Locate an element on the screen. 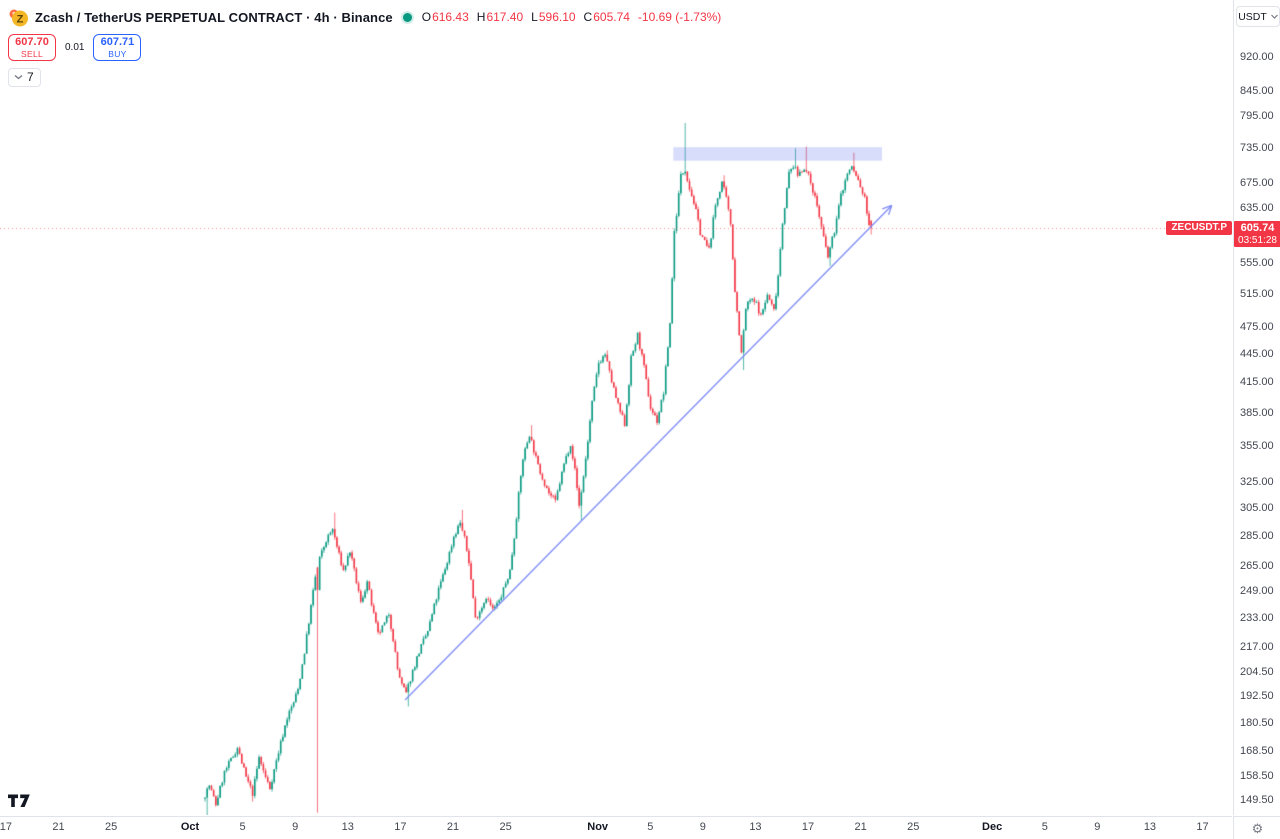  time-tick: Nov is located at coordinates (598, 827).